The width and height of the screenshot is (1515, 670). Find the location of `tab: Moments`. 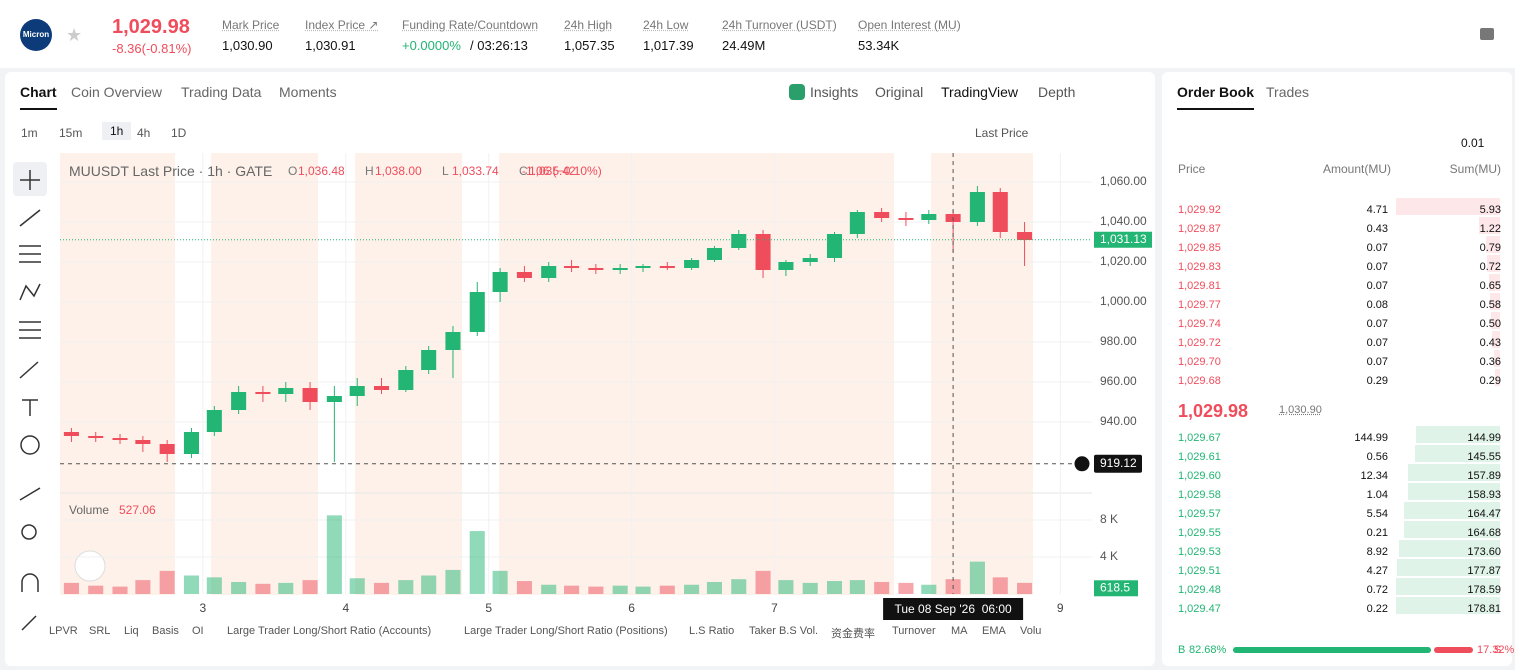

tab: Moments is located at coordinates (308, 92).